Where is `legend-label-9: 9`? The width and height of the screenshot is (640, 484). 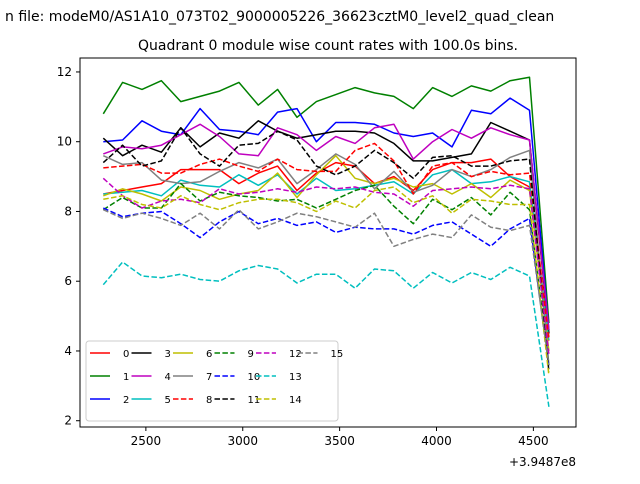 legend-label-9: 9 is located at coordinates (251, 354).